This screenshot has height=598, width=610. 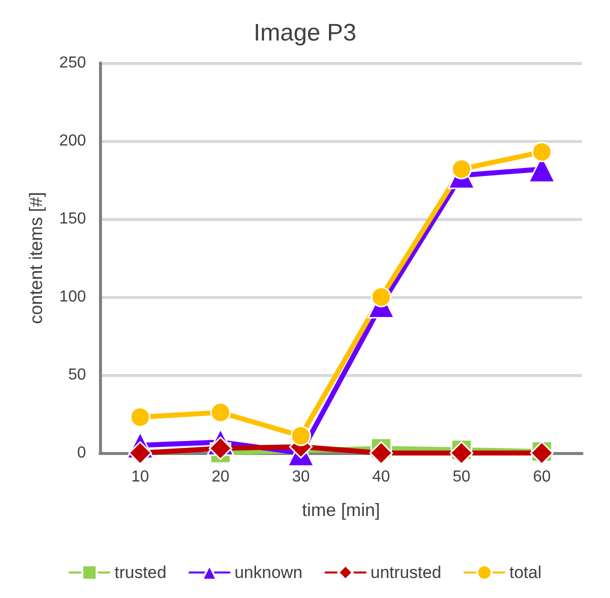 What do you see at coordinates (221, 477) in the screenshot?
I see `x-tick-label: 20` at bounding box center [221, 477].